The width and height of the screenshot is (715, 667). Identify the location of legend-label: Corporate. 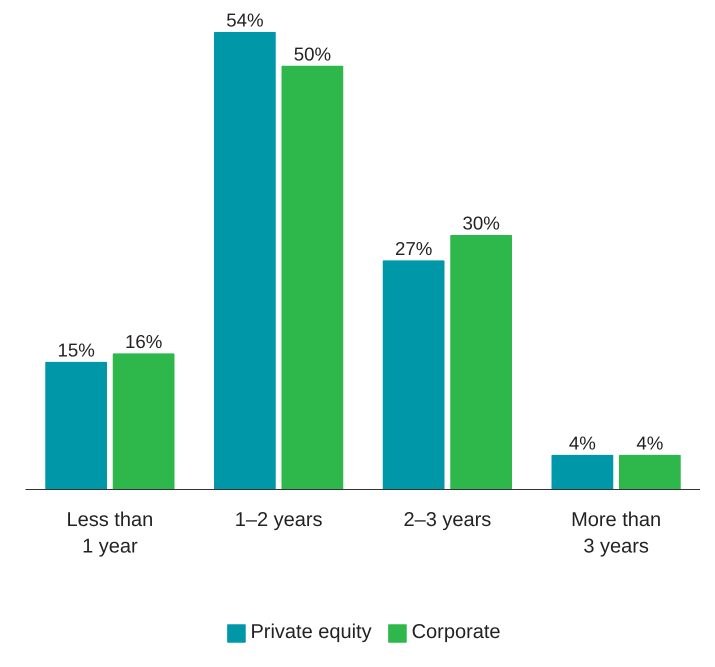
(456, 632).